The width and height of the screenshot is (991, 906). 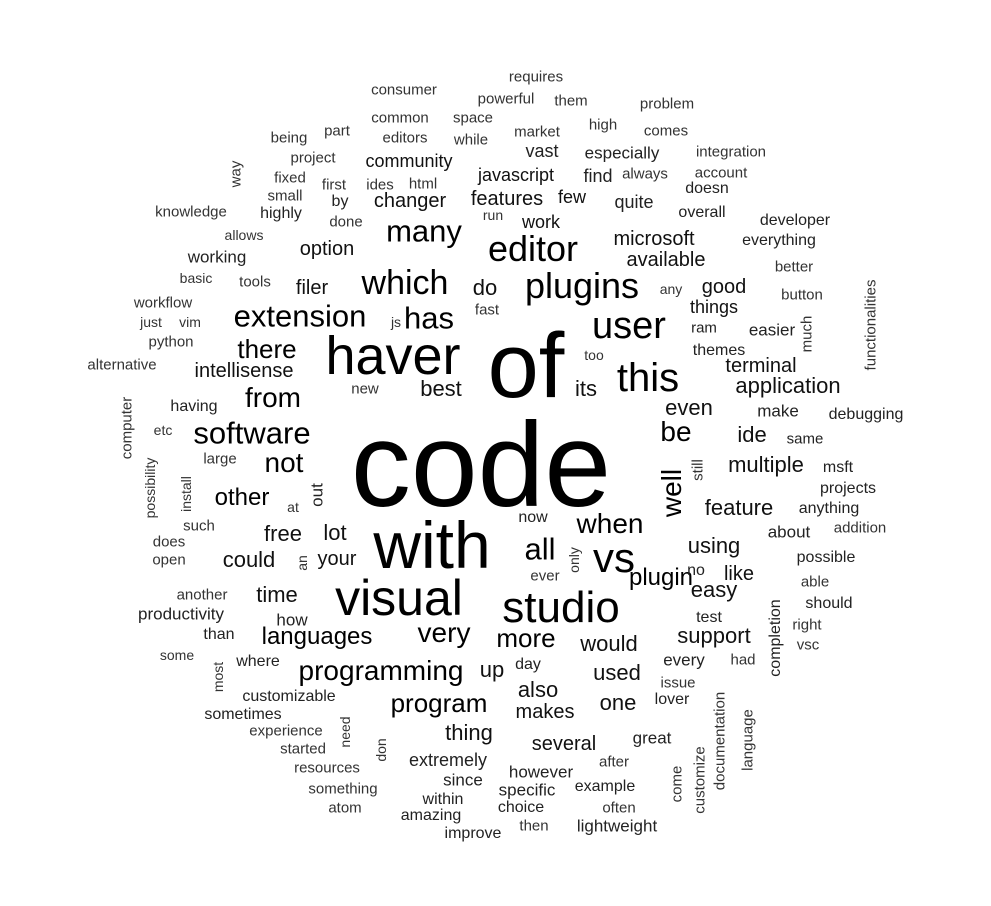 I want to click on word: terminal, so click(x=760, y=366).